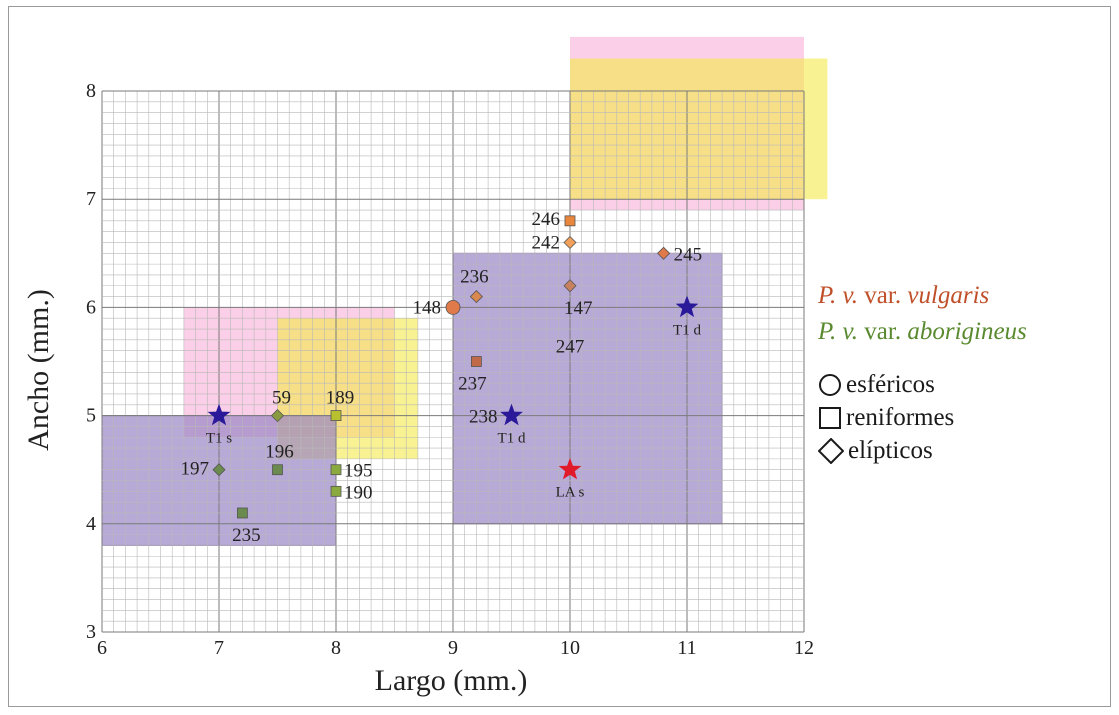 The image size is (1119, 715). I want to click on point-label: 148, so click(427, 307).